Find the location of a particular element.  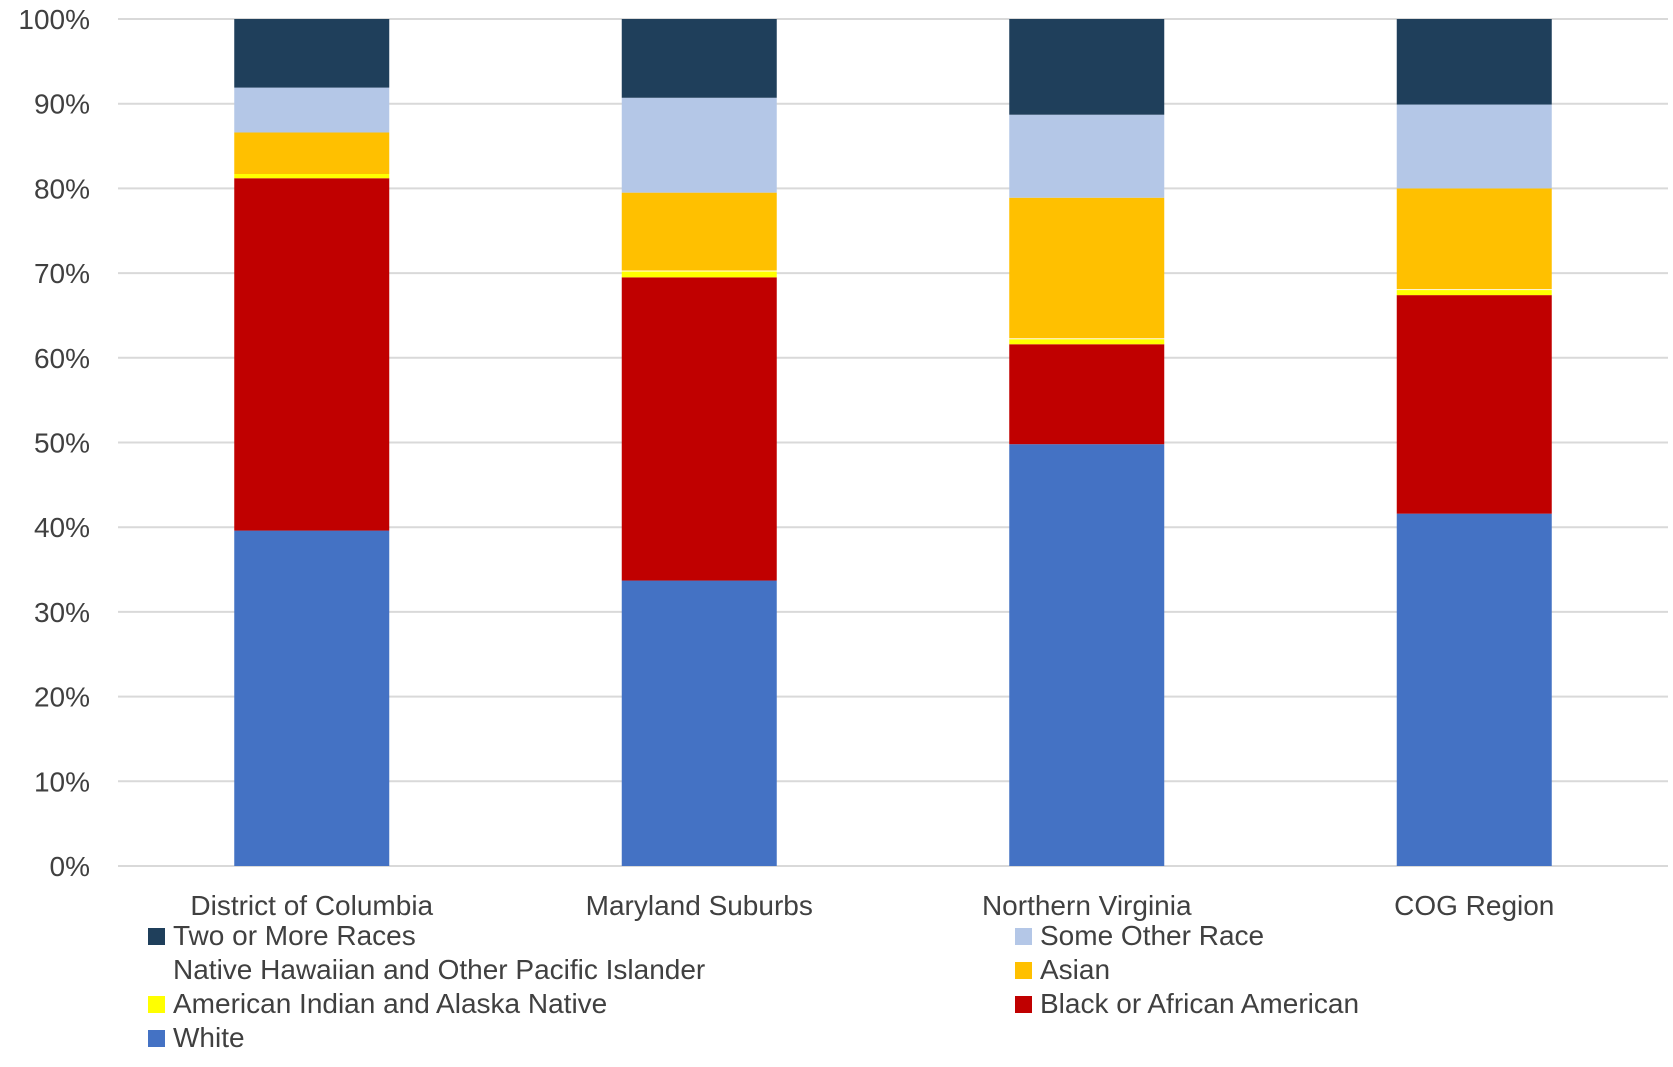

x-category-label: COG Region is located at coordinates (1474, 905).